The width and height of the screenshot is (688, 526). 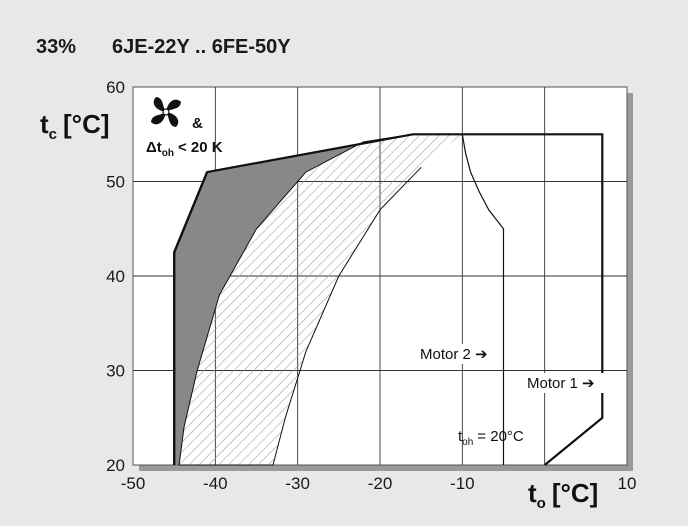 I want to click on y-axis-label: tc [°C], so click(x=75, y=126).